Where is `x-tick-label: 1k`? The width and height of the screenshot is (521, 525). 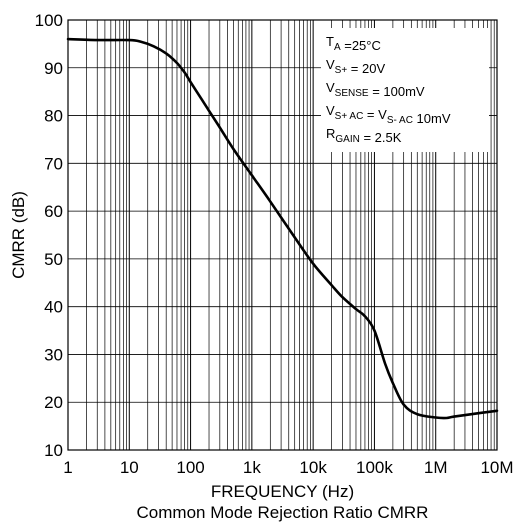 x-tick-label: 1k is located at coordinates (252, 467).